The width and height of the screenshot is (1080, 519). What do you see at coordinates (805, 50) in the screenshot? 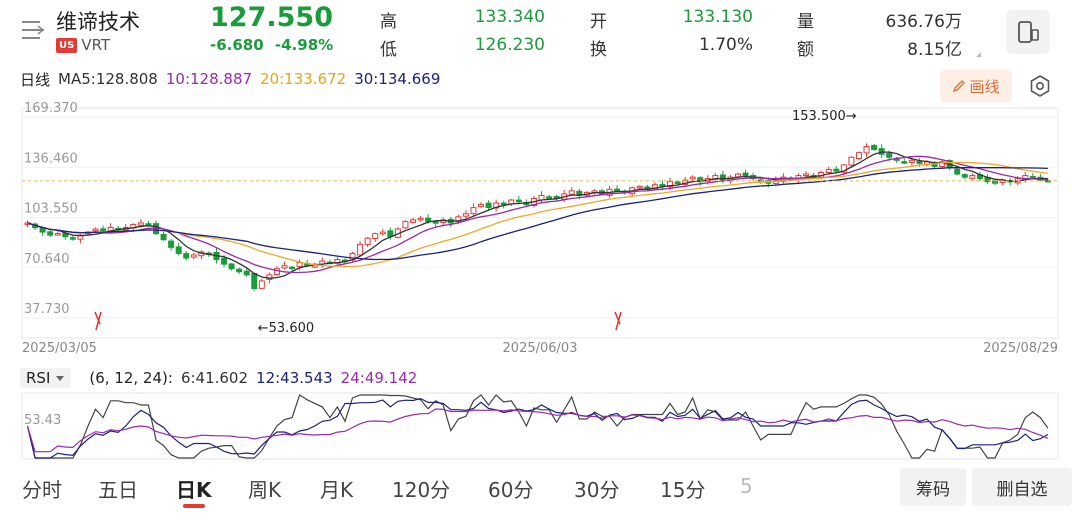
I see `amount-label: 额` at bounding box center [805, 50].